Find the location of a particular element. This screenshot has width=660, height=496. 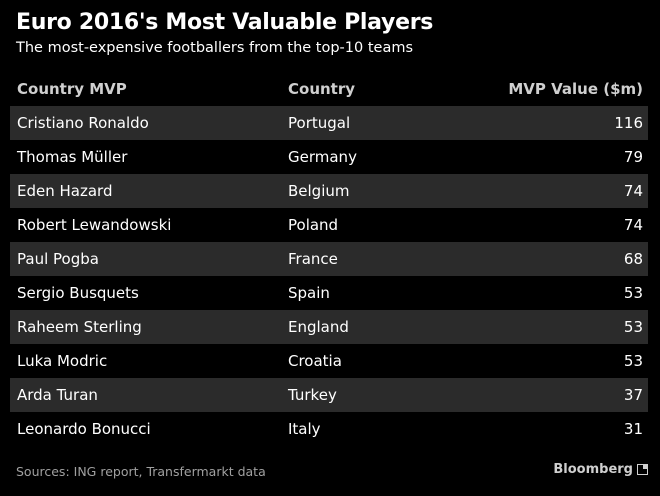

column-header-value: MVP Value ($m) is located at coordinates (575, 89).